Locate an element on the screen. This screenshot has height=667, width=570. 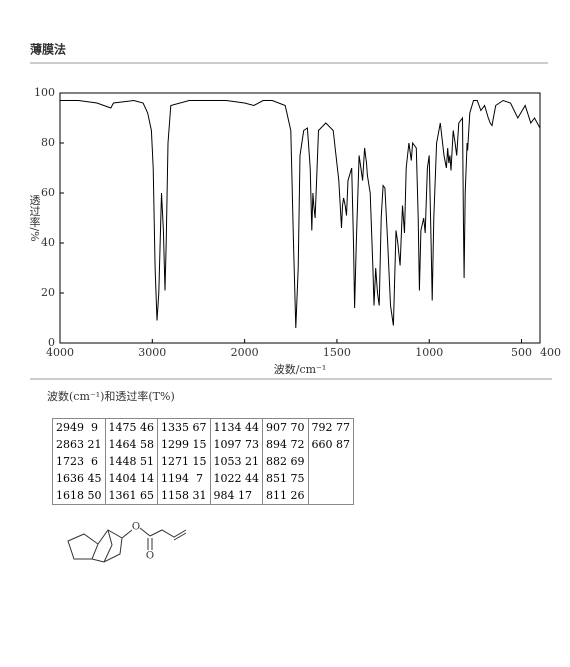
x-tick-label: 1000 is located at coordinates (429, 352).